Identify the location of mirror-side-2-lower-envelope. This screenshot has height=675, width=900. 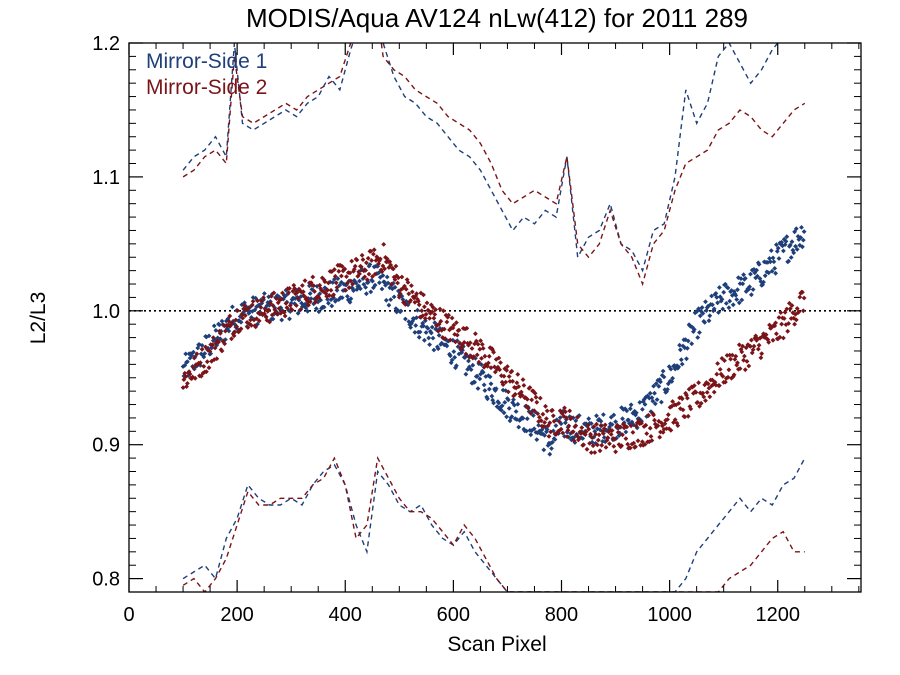
(493, 523).